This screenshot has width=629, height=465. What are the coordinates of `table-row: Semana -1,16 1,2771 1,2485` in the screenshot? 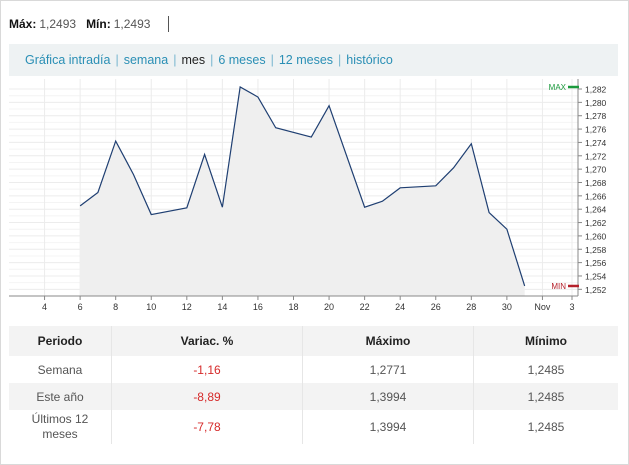 It's located at (313, 369).